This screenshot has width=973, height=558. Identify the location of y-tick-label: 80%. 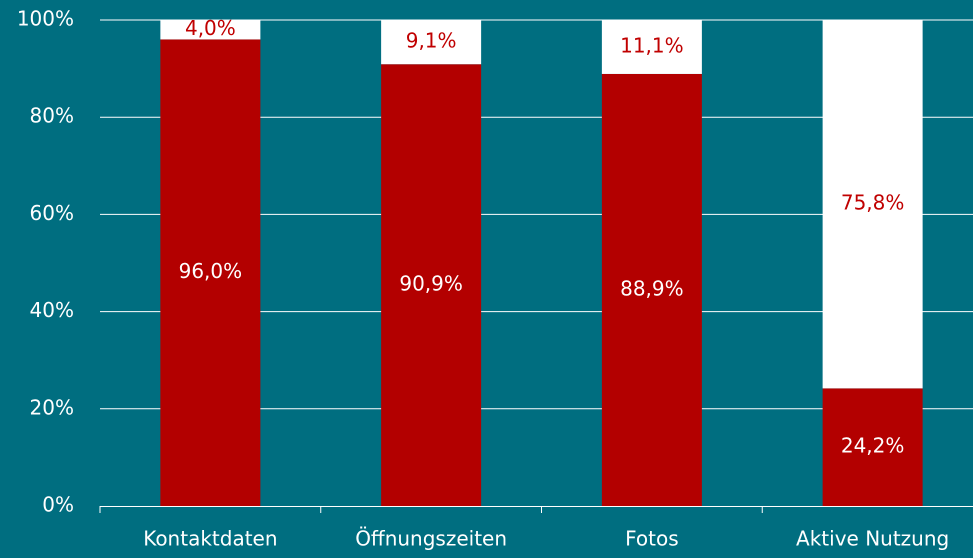
(52, 116).